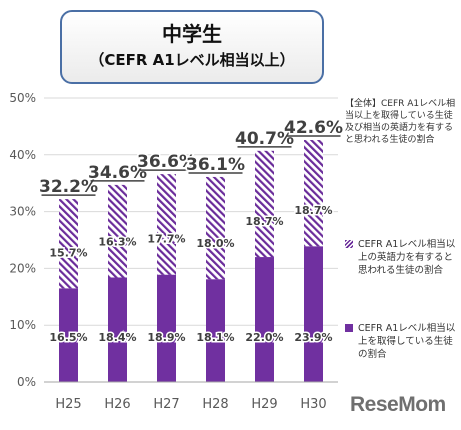 The image size is (461, 430). I want to click on x-tick-label: H27, so click(166, 404).